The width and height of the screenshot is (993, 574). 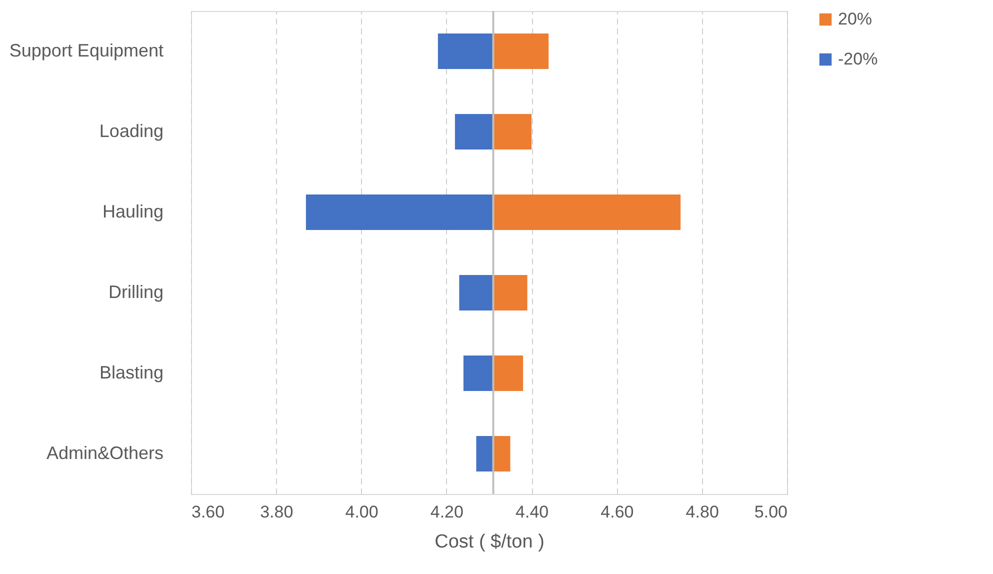 What do you see at coordinates (133, 211) in the screenshot?
I see `y-tick-label: Hauling` at bounding box center [133, 211].